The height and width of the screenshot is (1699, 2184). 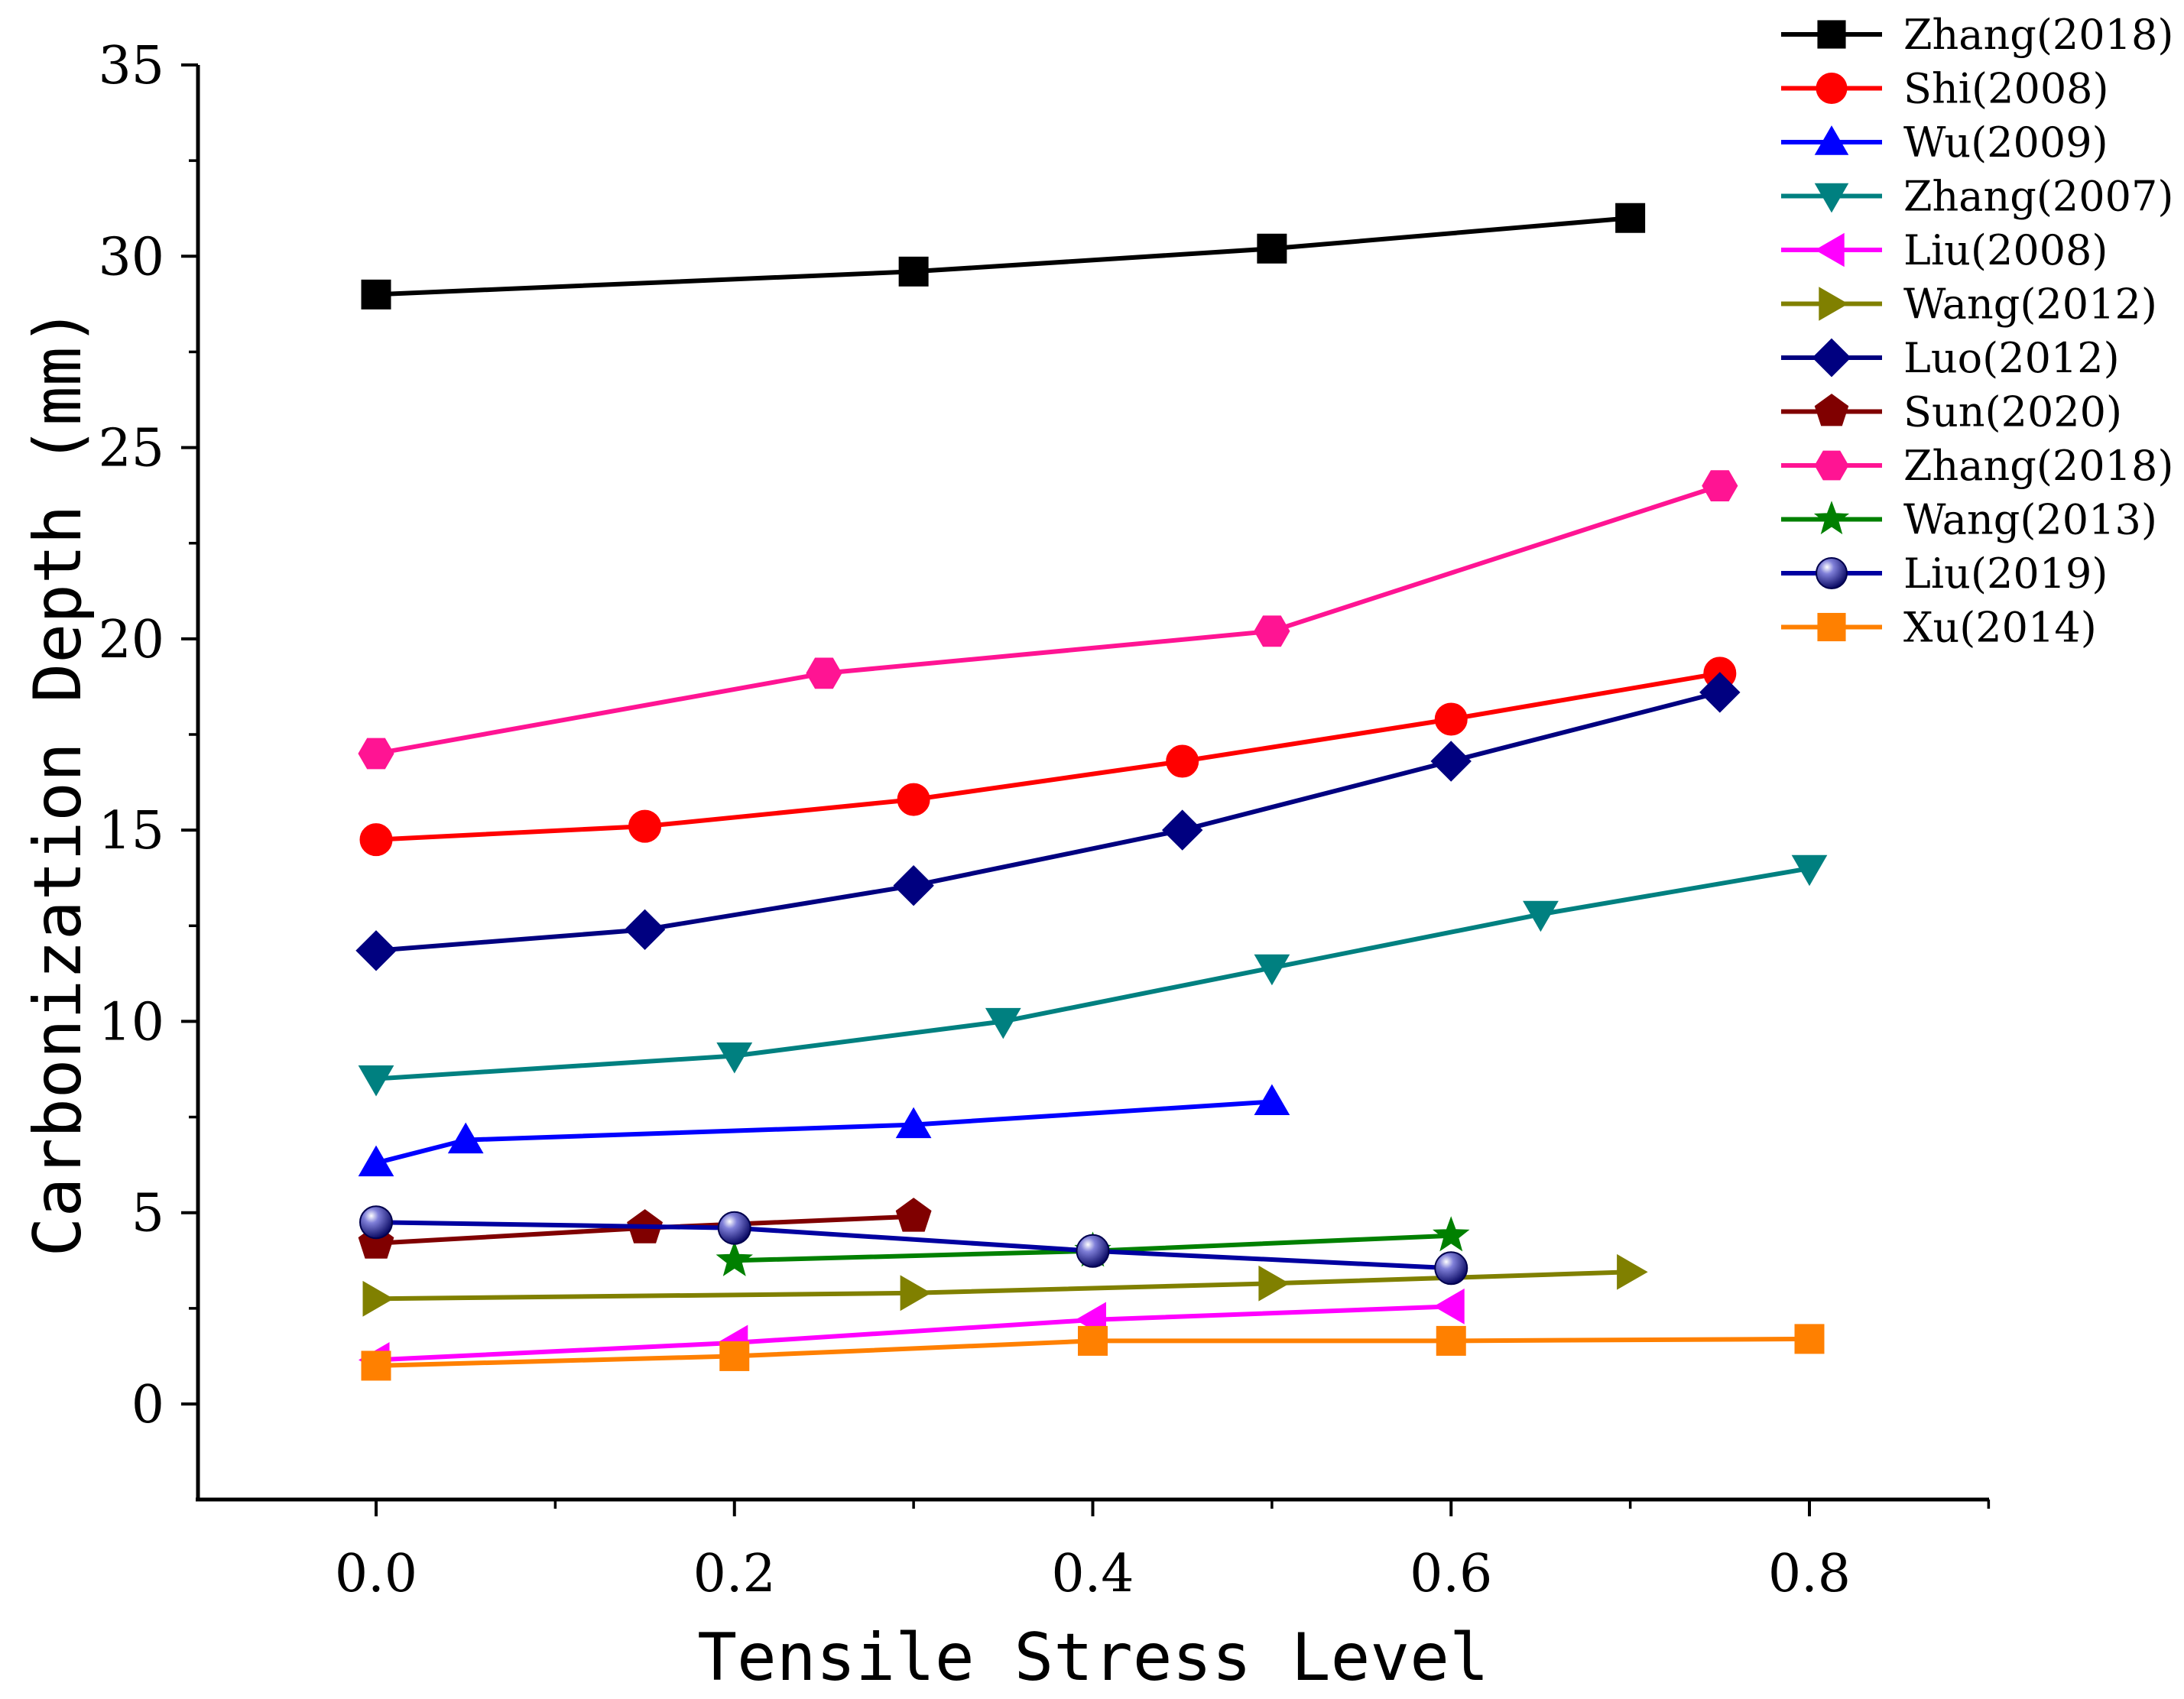 I want to click on y-tick-label: 25, so click(x=131, y=449).